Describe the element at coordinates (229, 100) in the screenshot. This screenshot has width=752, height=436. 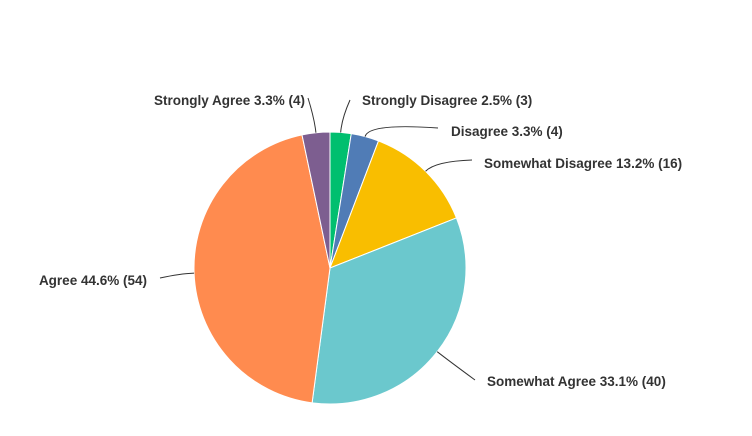
I see `slice-label: Strongly Agree 3.3% (4)` at that location.